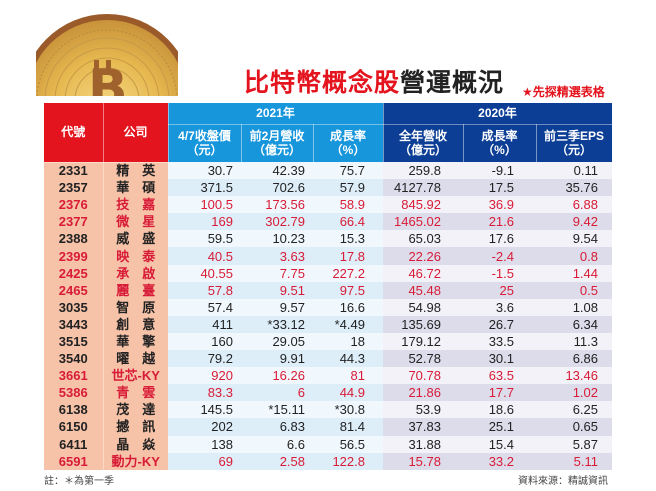  What do you see at coordinates (276, 114) in the screenshot?
I see `header-group-2021: 2021年` at bounding box center [276, 114].